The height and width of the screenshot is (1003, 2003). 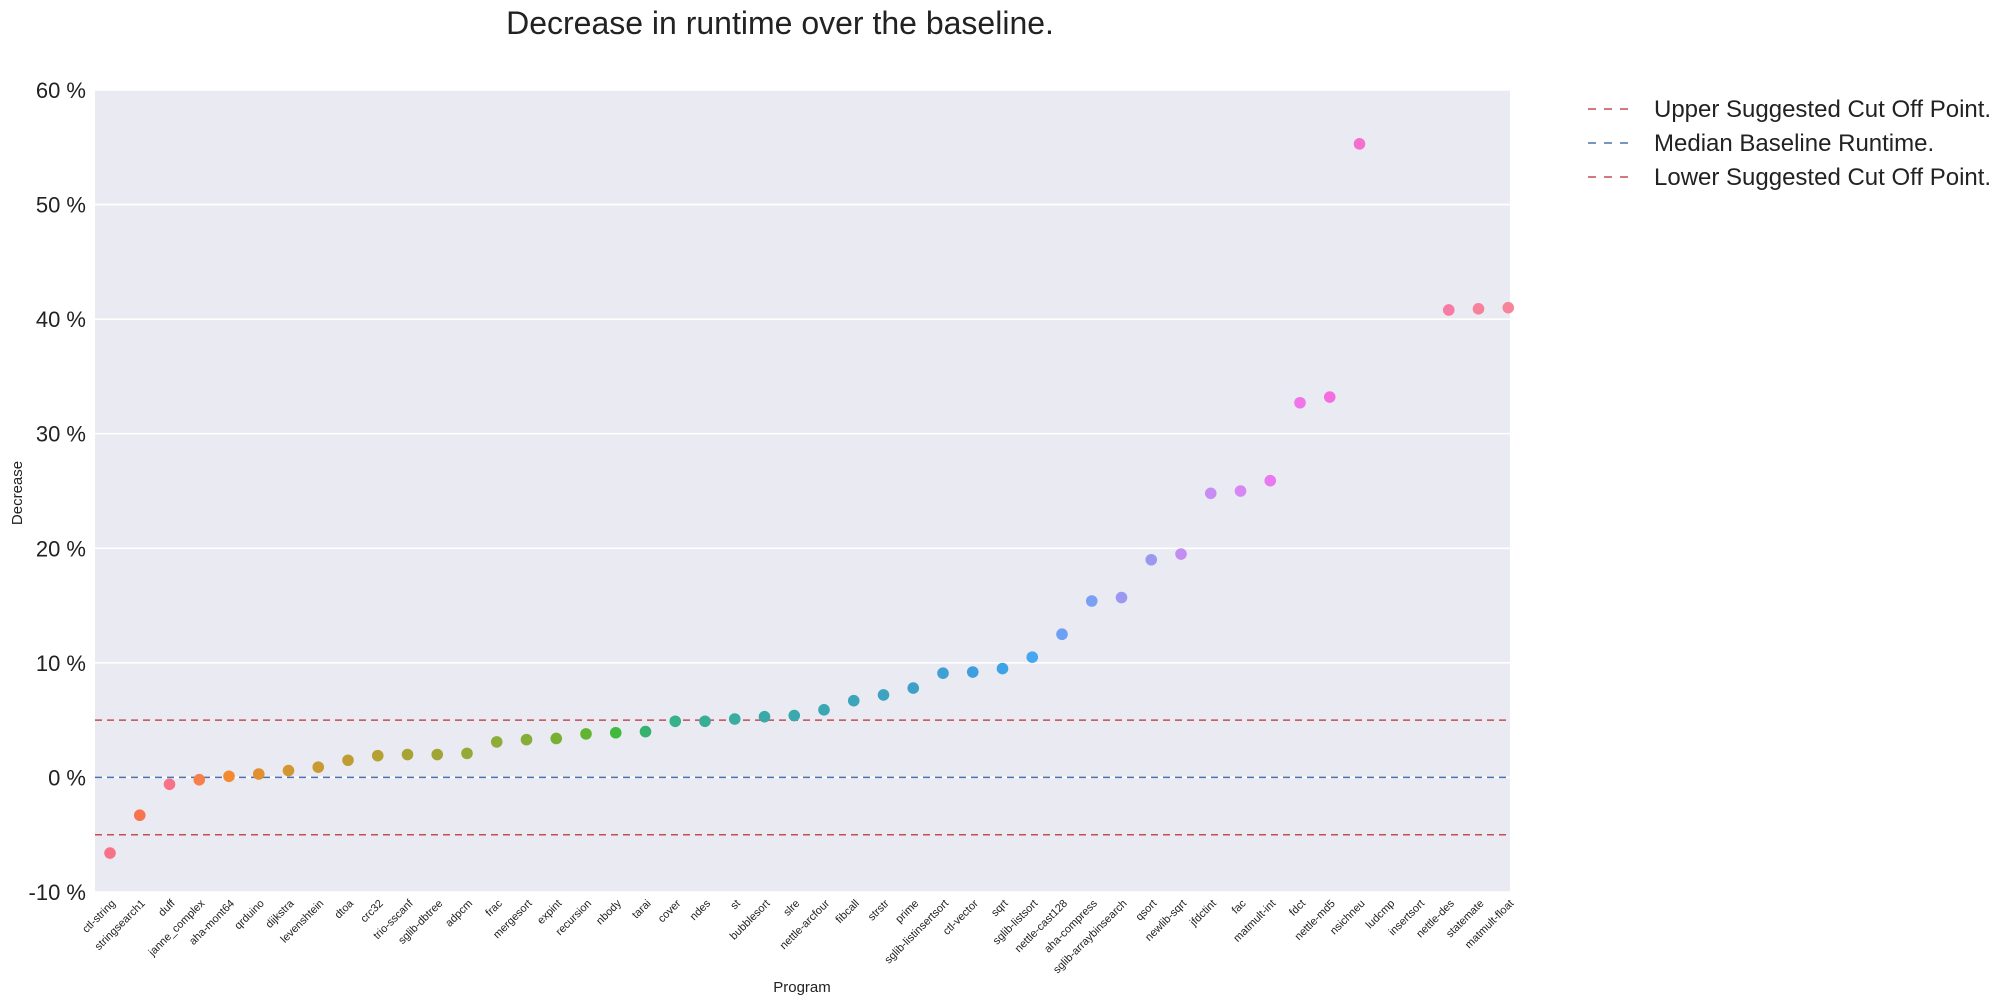 What do you see at coordinates (1147, 911) in the screenshot?
I see `x-tick-label: qsort` at bounding box center [1147, 911].